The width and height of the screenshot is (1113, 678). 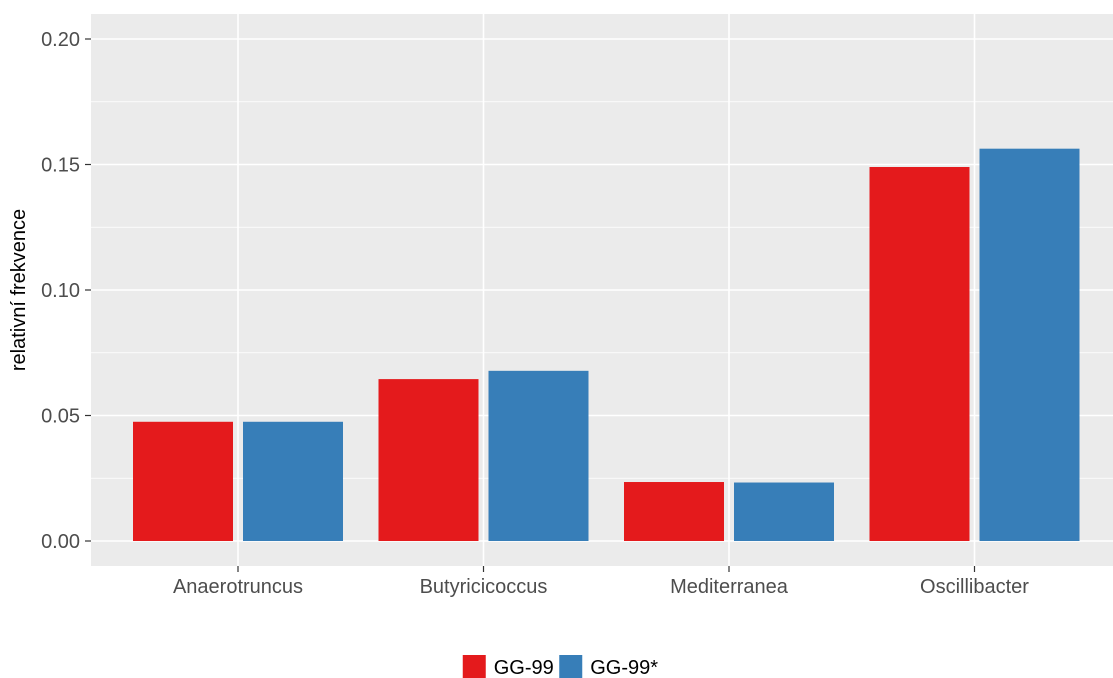 I want to click on x-tick-label: Oscillibacter, so click(x=974, y=587).